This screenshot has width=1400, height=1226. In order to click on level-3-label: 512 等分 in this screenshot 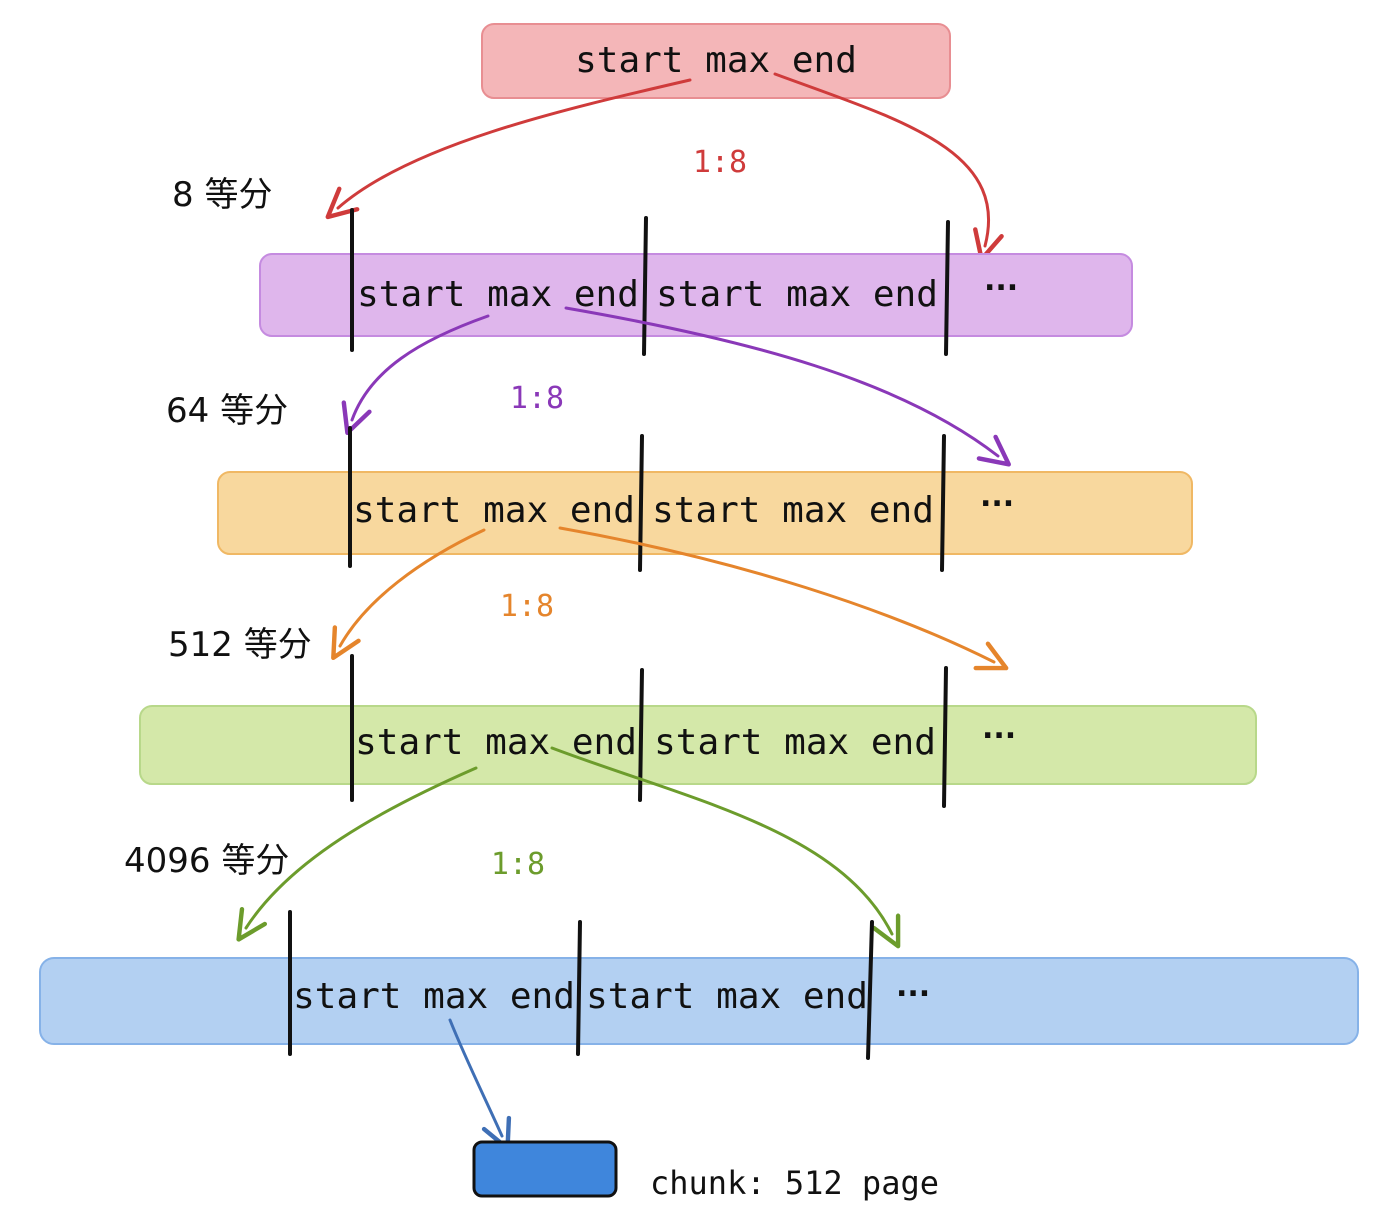, I will do `click(240, 645)`.